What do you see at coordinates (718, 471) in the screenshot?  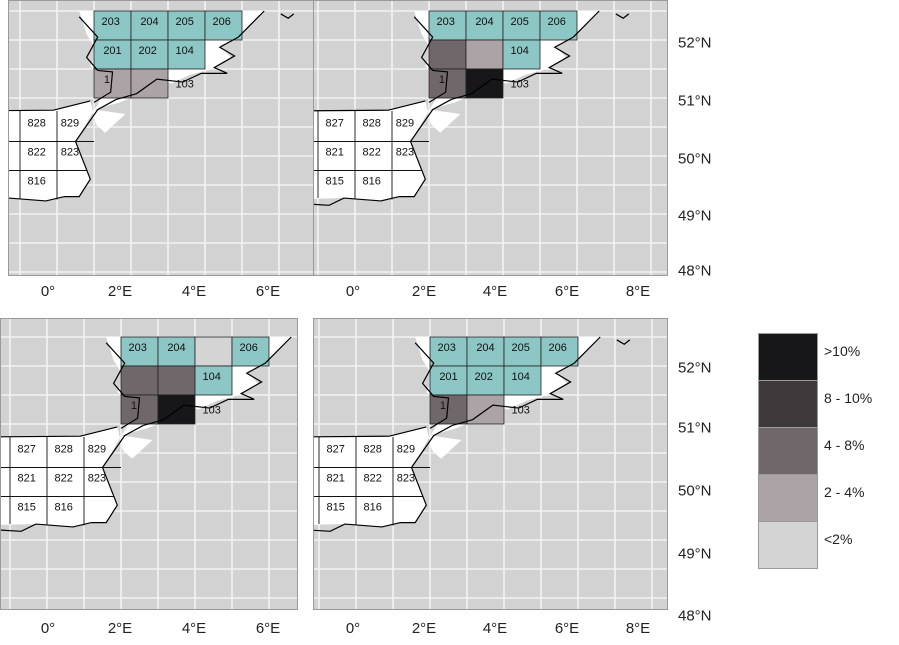 I see `y-axis-bottom: 52°N 51°N 50°N 49°N 48°N` at bounding box center [718, 471].